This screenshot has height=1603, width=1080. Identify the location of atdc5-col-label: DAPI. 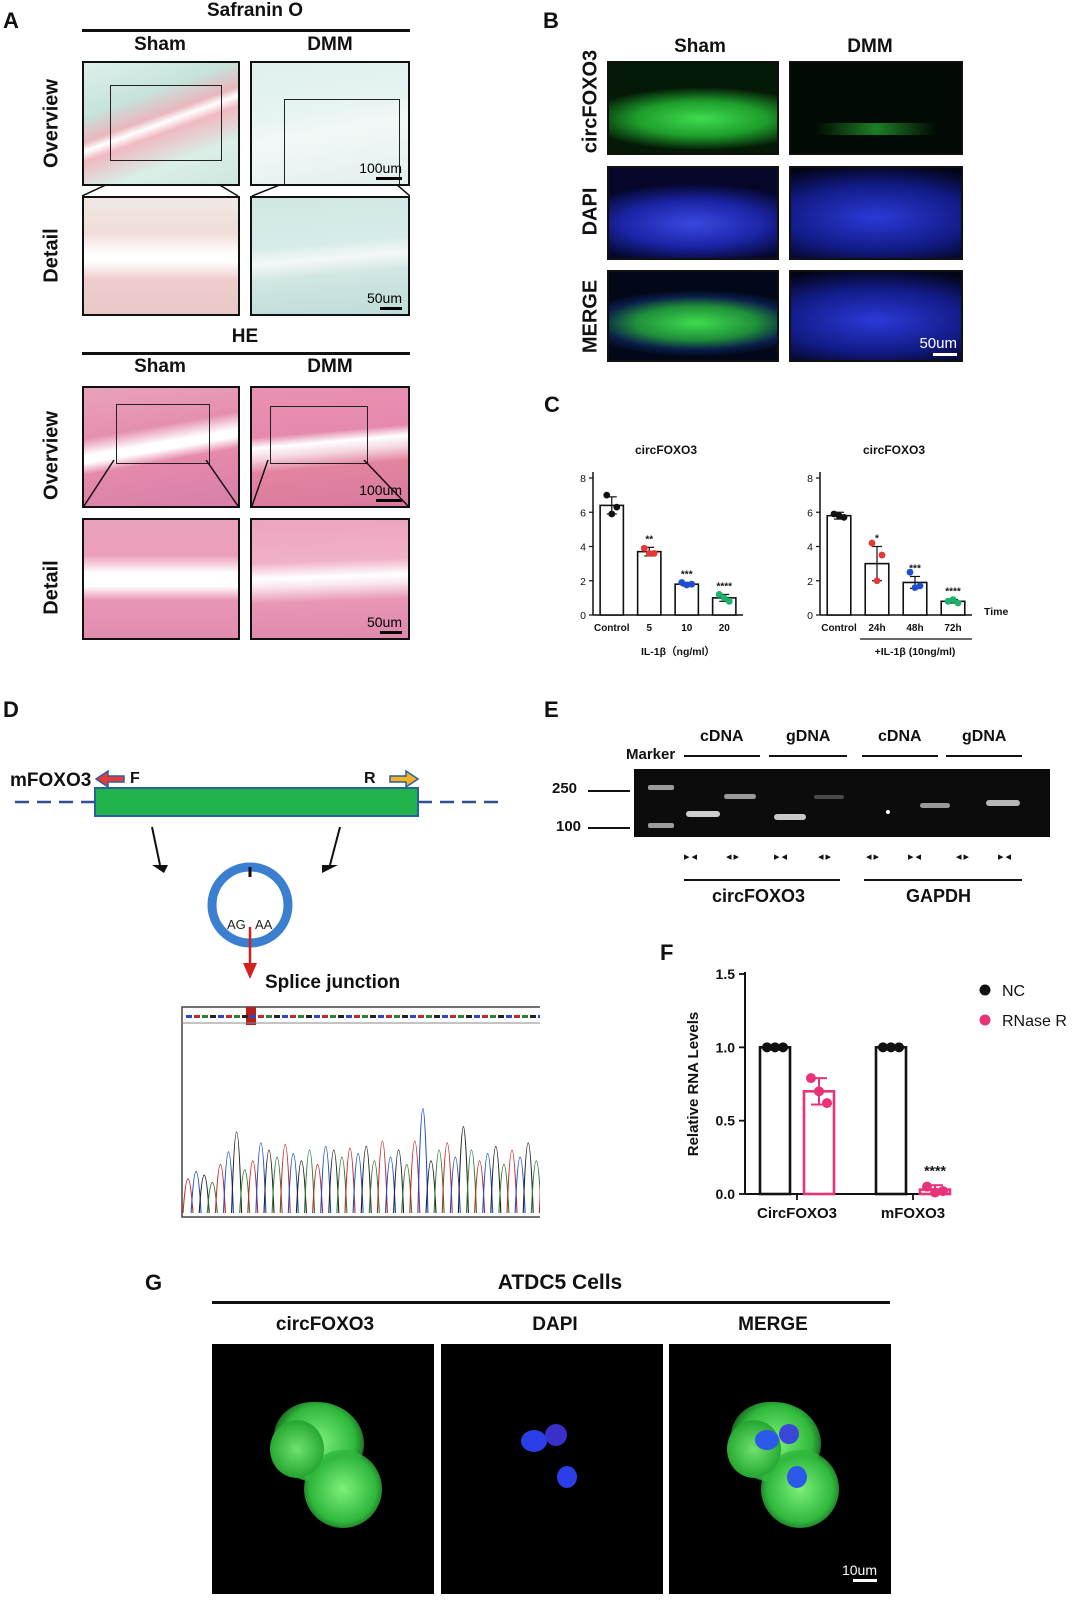
(555, 1324).